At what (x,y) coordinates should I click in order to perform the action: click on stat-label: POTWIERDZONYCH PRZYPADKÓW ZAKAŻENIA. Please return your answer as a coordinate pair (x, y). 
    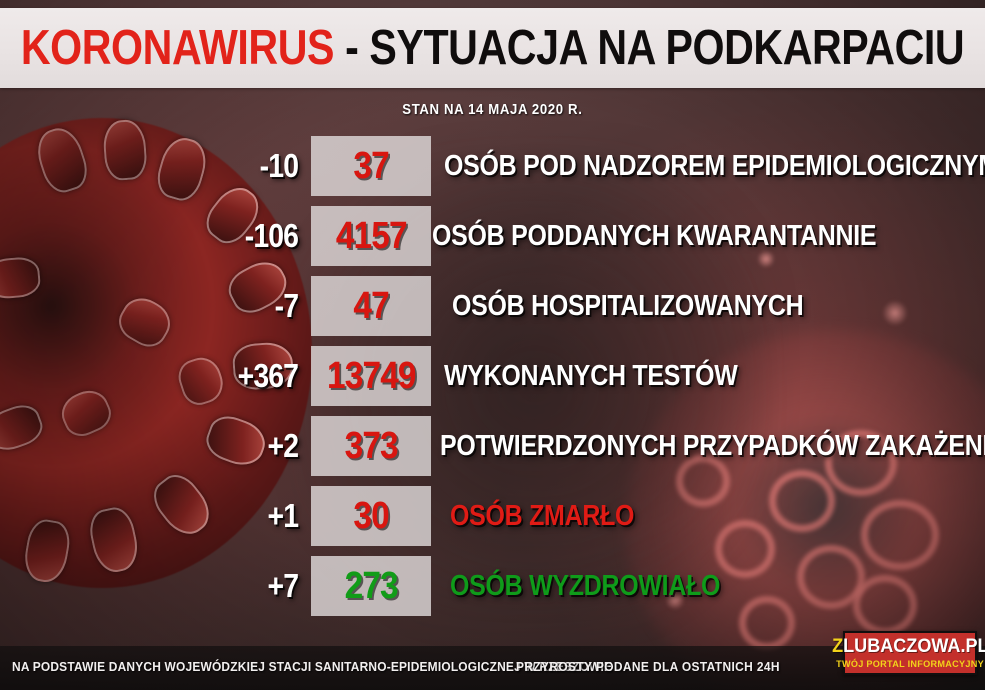
    Looking at the image, I should click on (712, 445).